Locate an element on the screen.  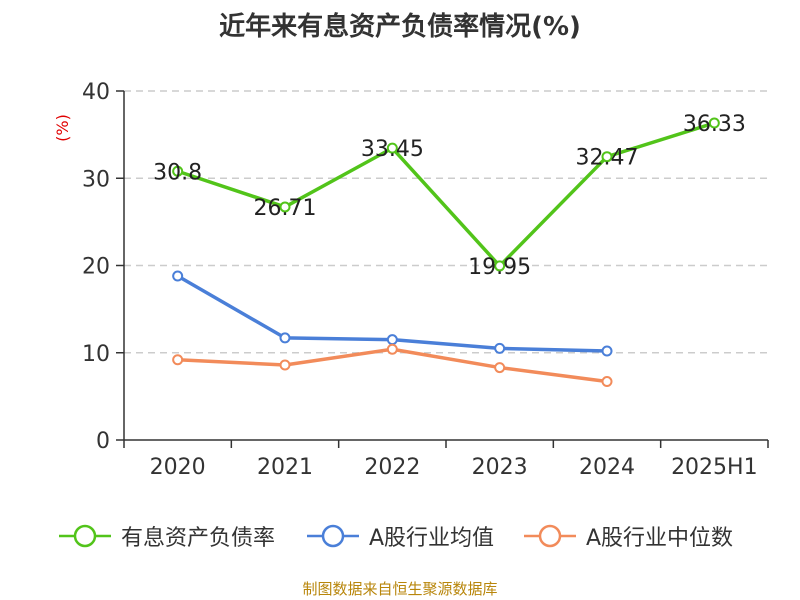
y-tick-label: 0 is located at coordinates (103, 441).